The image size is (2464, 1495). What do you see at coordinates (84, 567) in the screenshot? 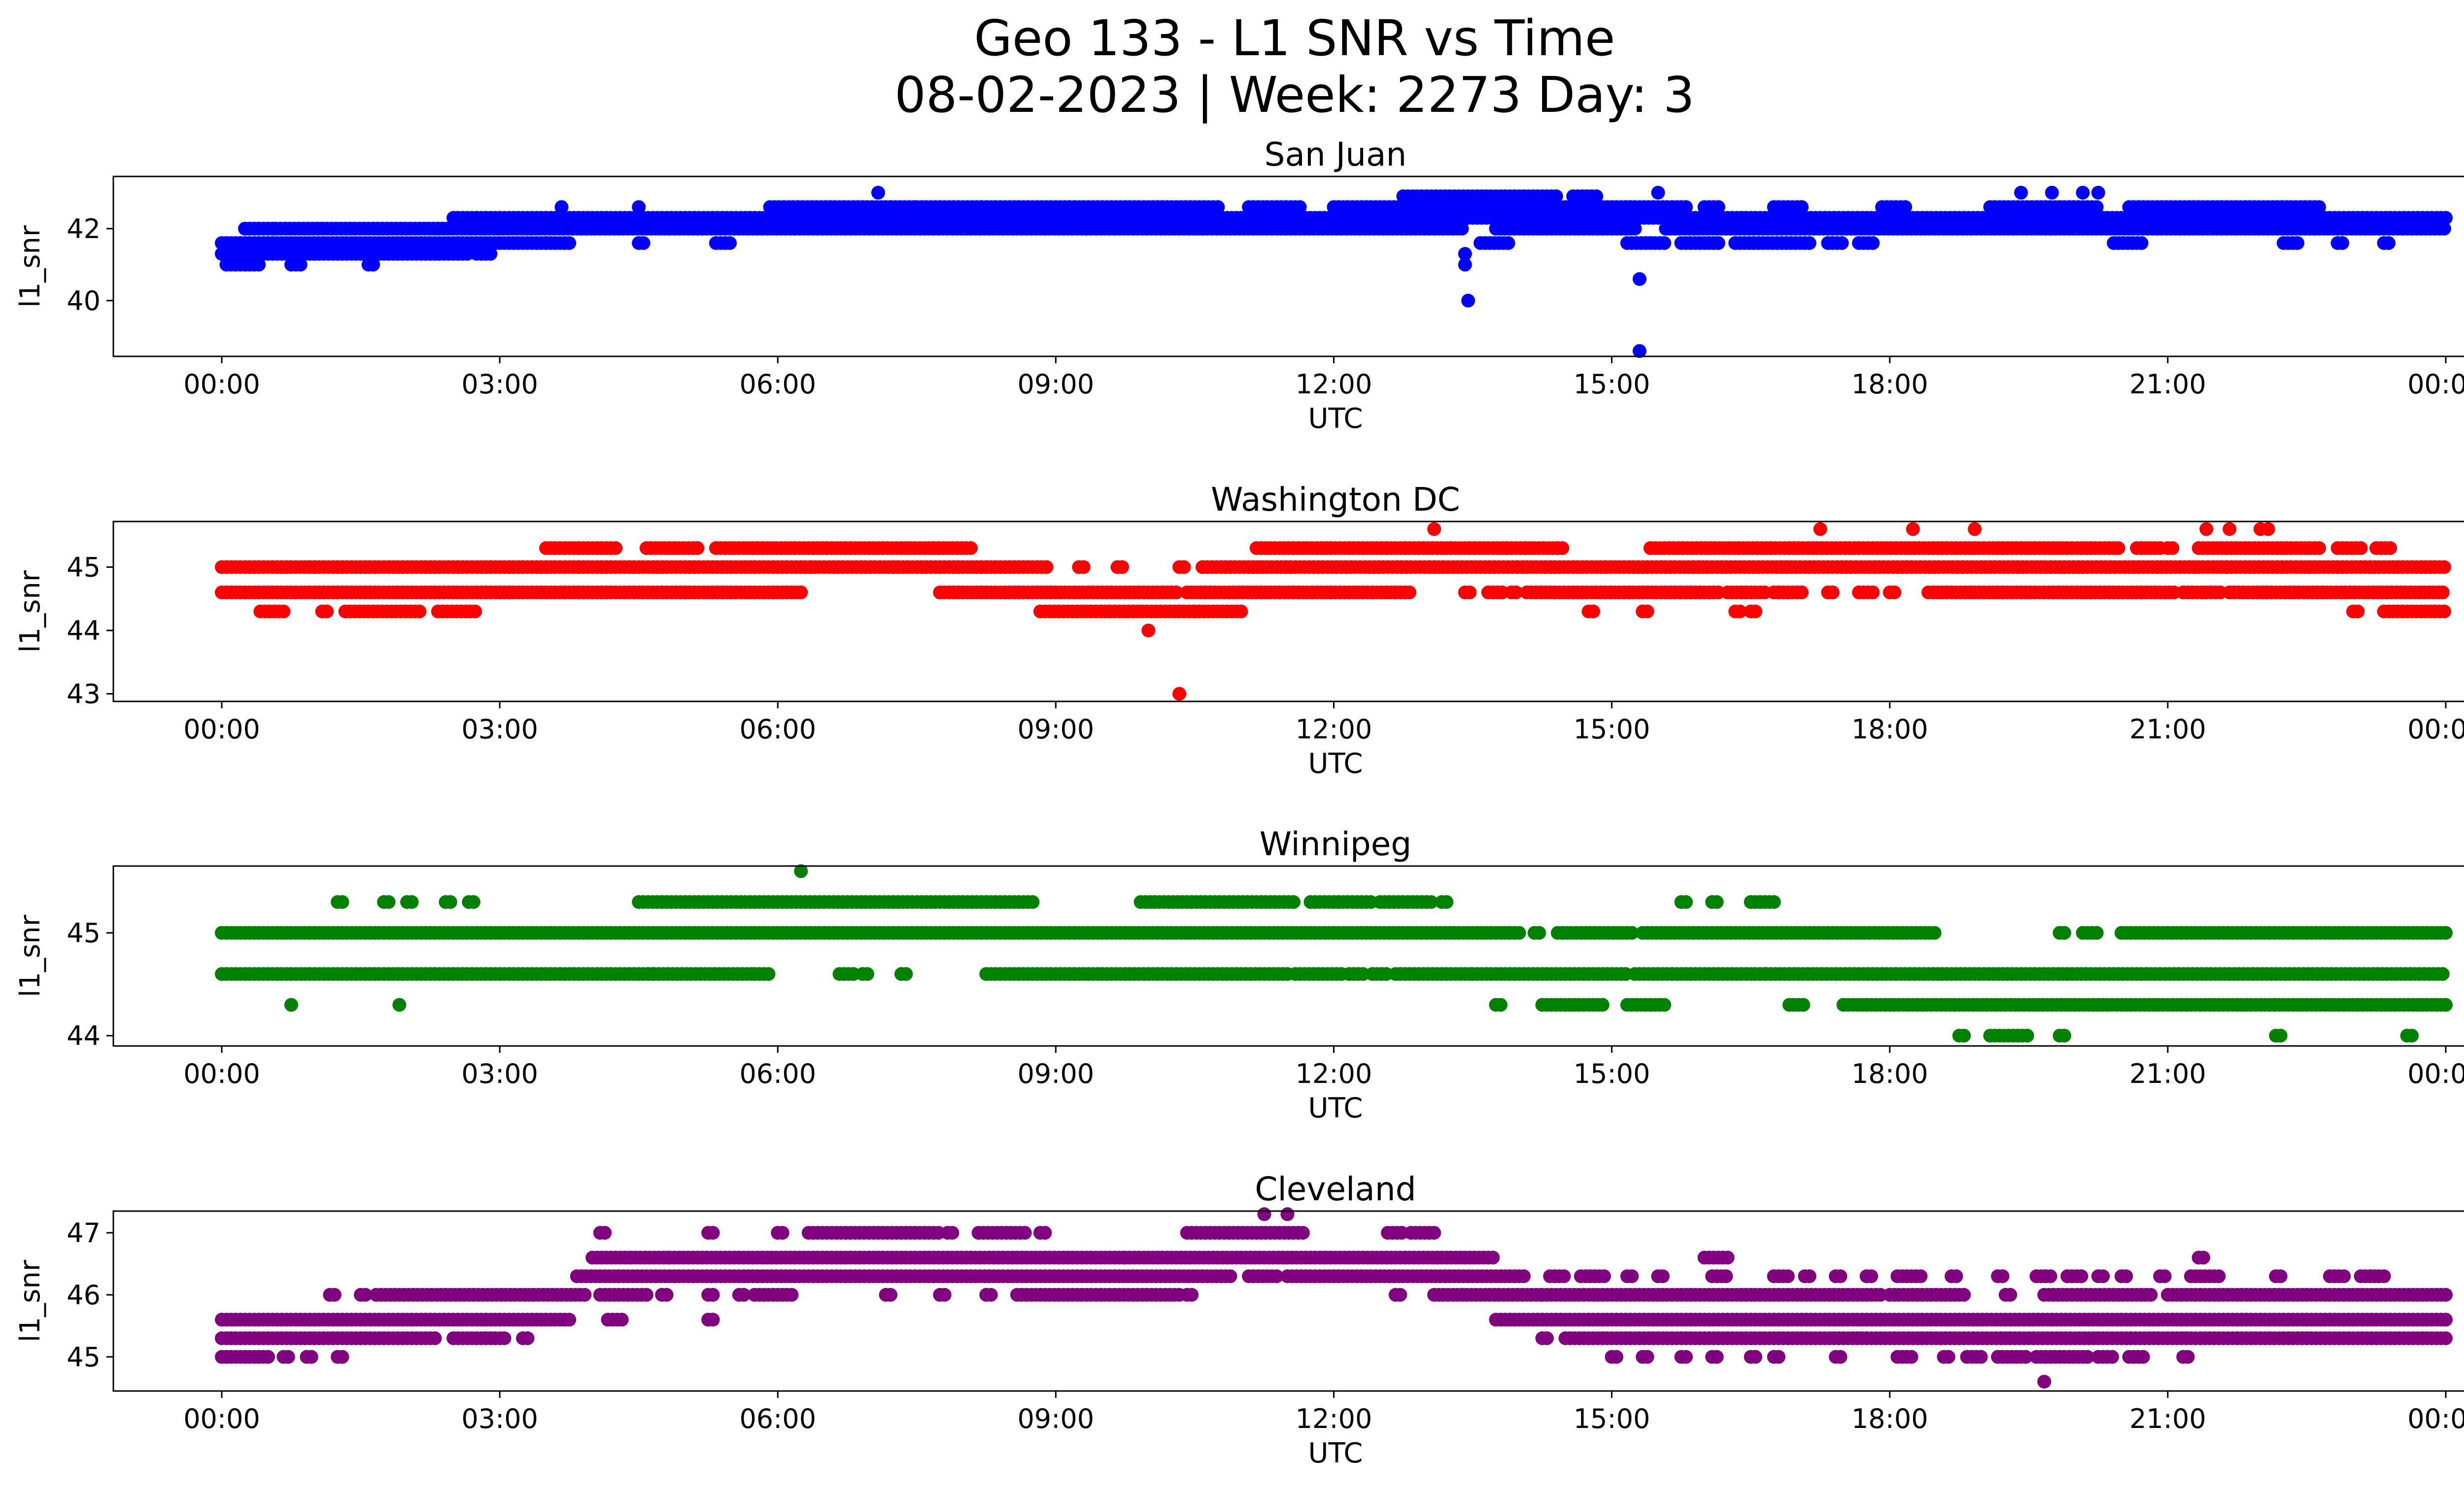
I see `y-tick-label: 45` at bounding box center [84, 567].